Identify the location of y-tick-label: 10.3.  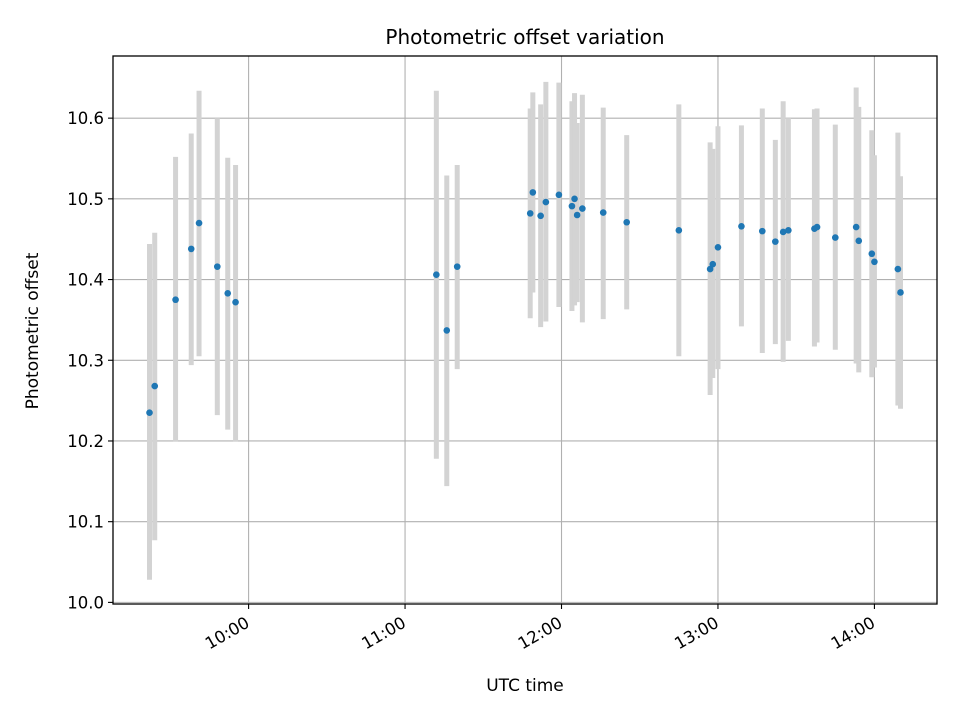
(85, 360).